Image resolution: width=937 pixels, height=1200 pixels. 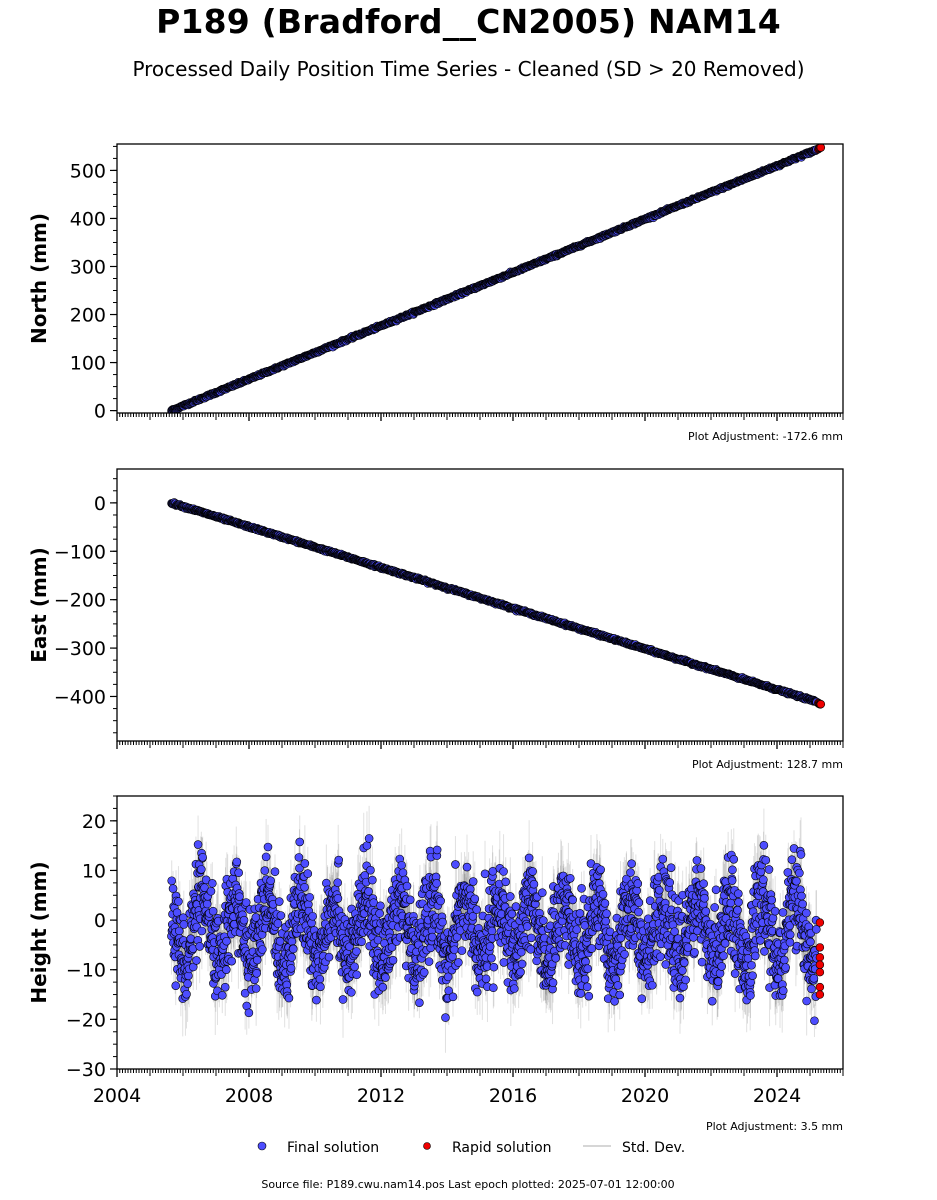 I want to click on panel-3-data, so click(x=496, y=929).